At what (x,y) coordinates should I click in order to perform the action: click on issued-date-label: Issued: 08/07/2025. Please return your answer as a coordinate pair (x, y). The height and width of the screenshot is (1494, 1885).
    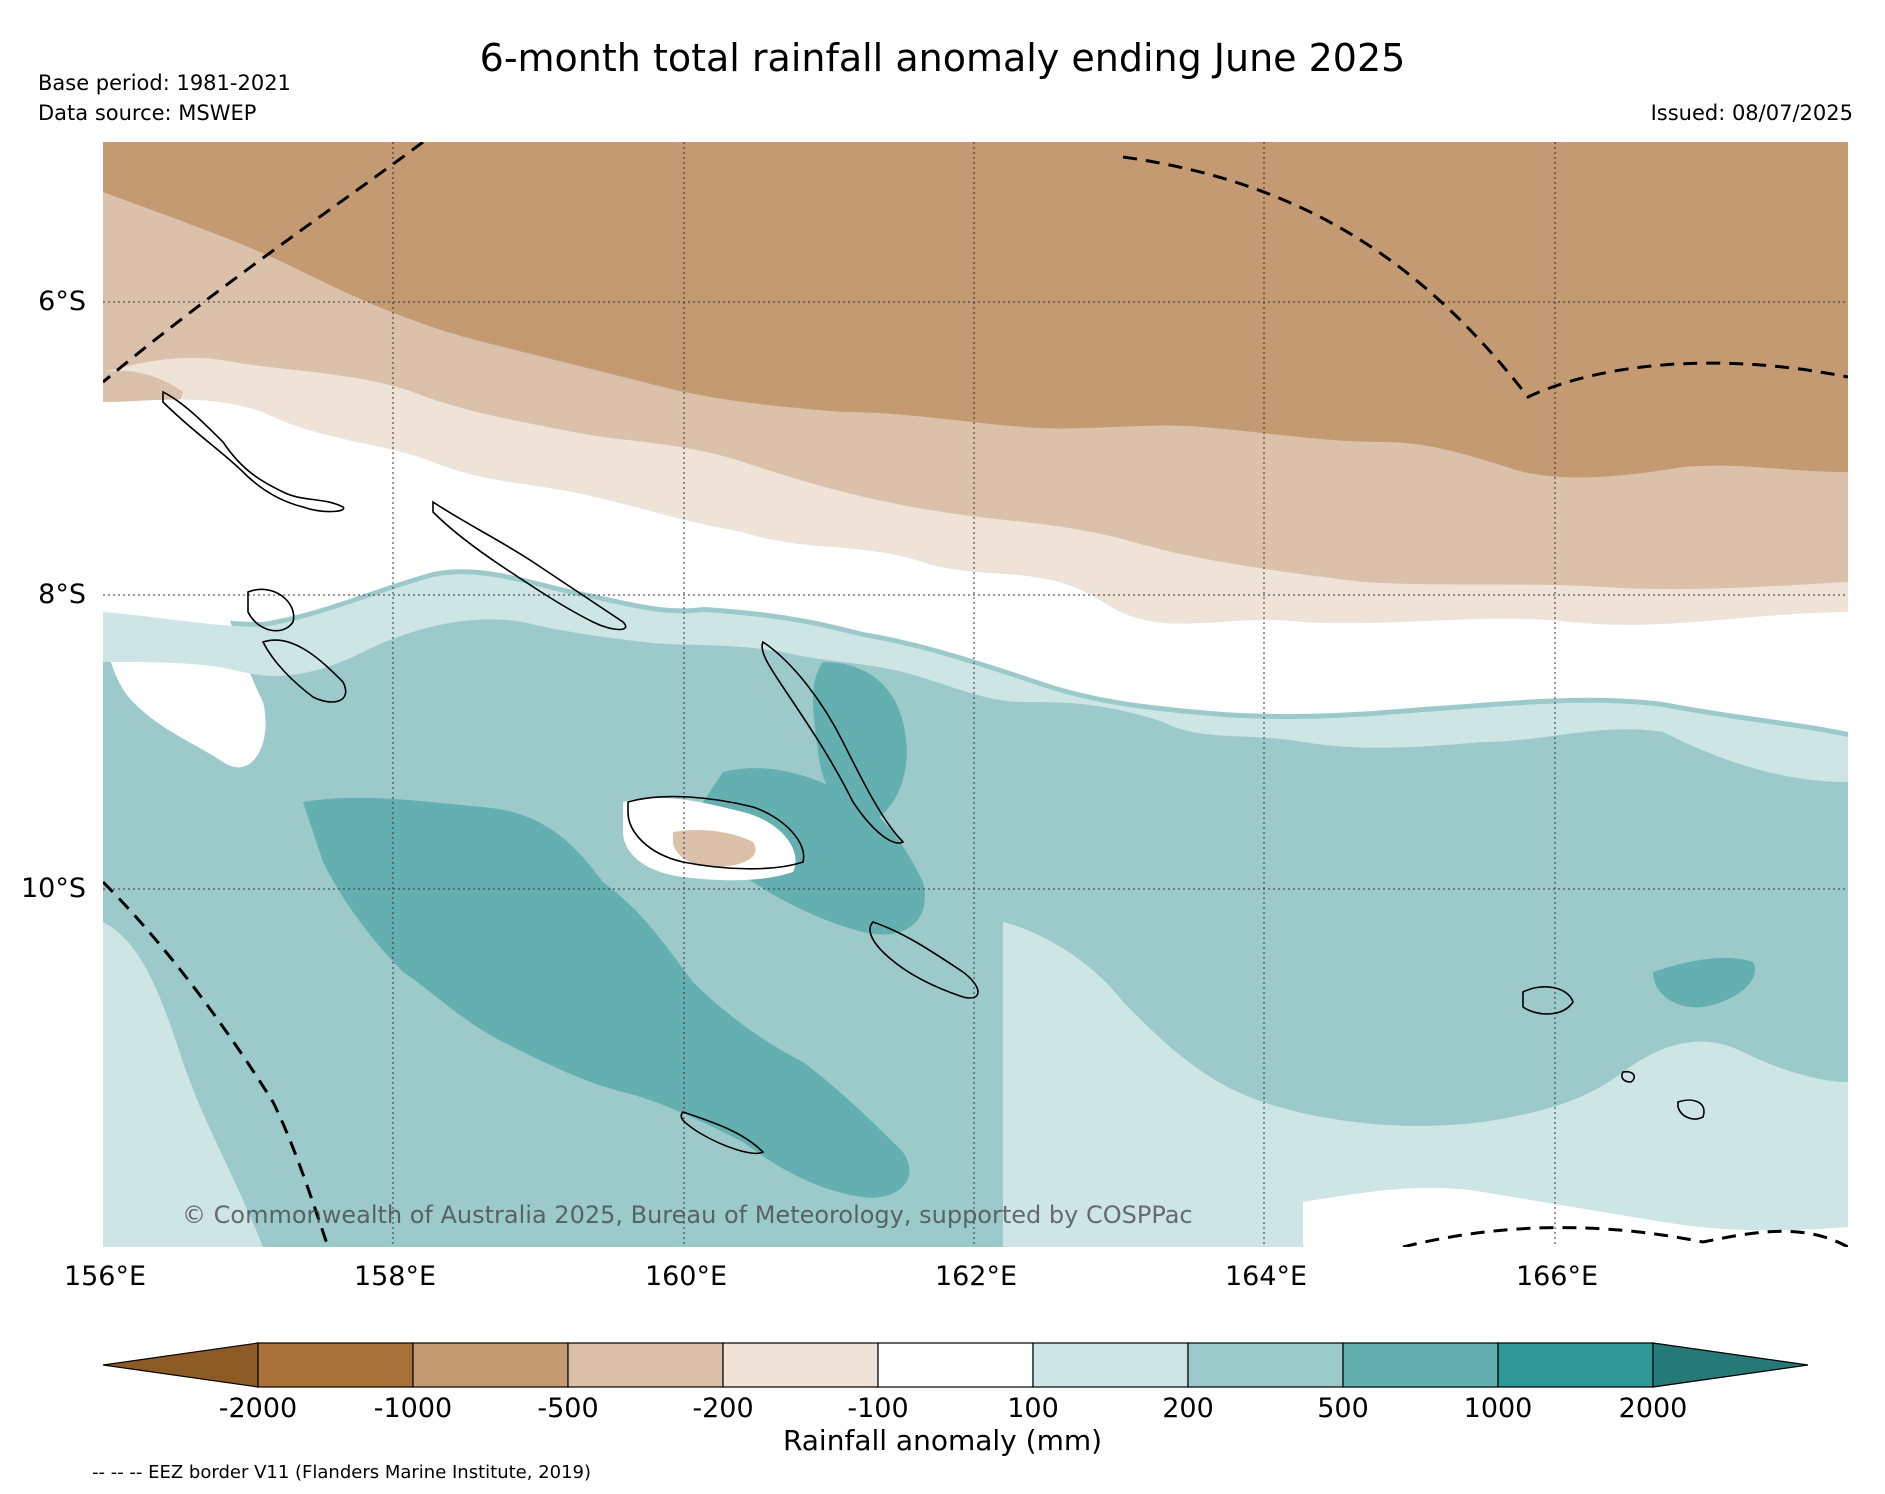
    Looking at the image, I should click on (1751, 113).